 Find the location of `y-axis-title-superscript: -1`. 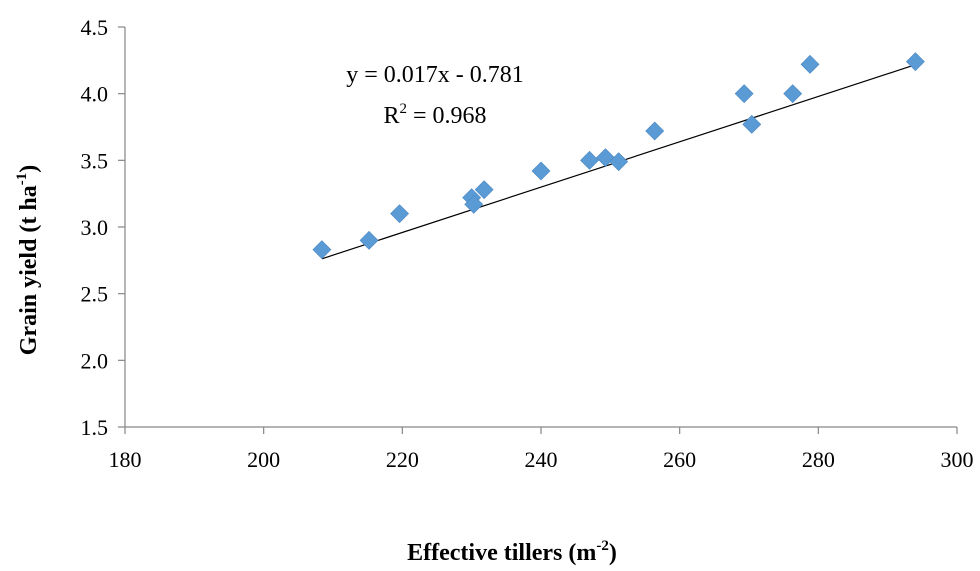

y-axis-title-superscript: -1 is located at coordinates (22, 179).